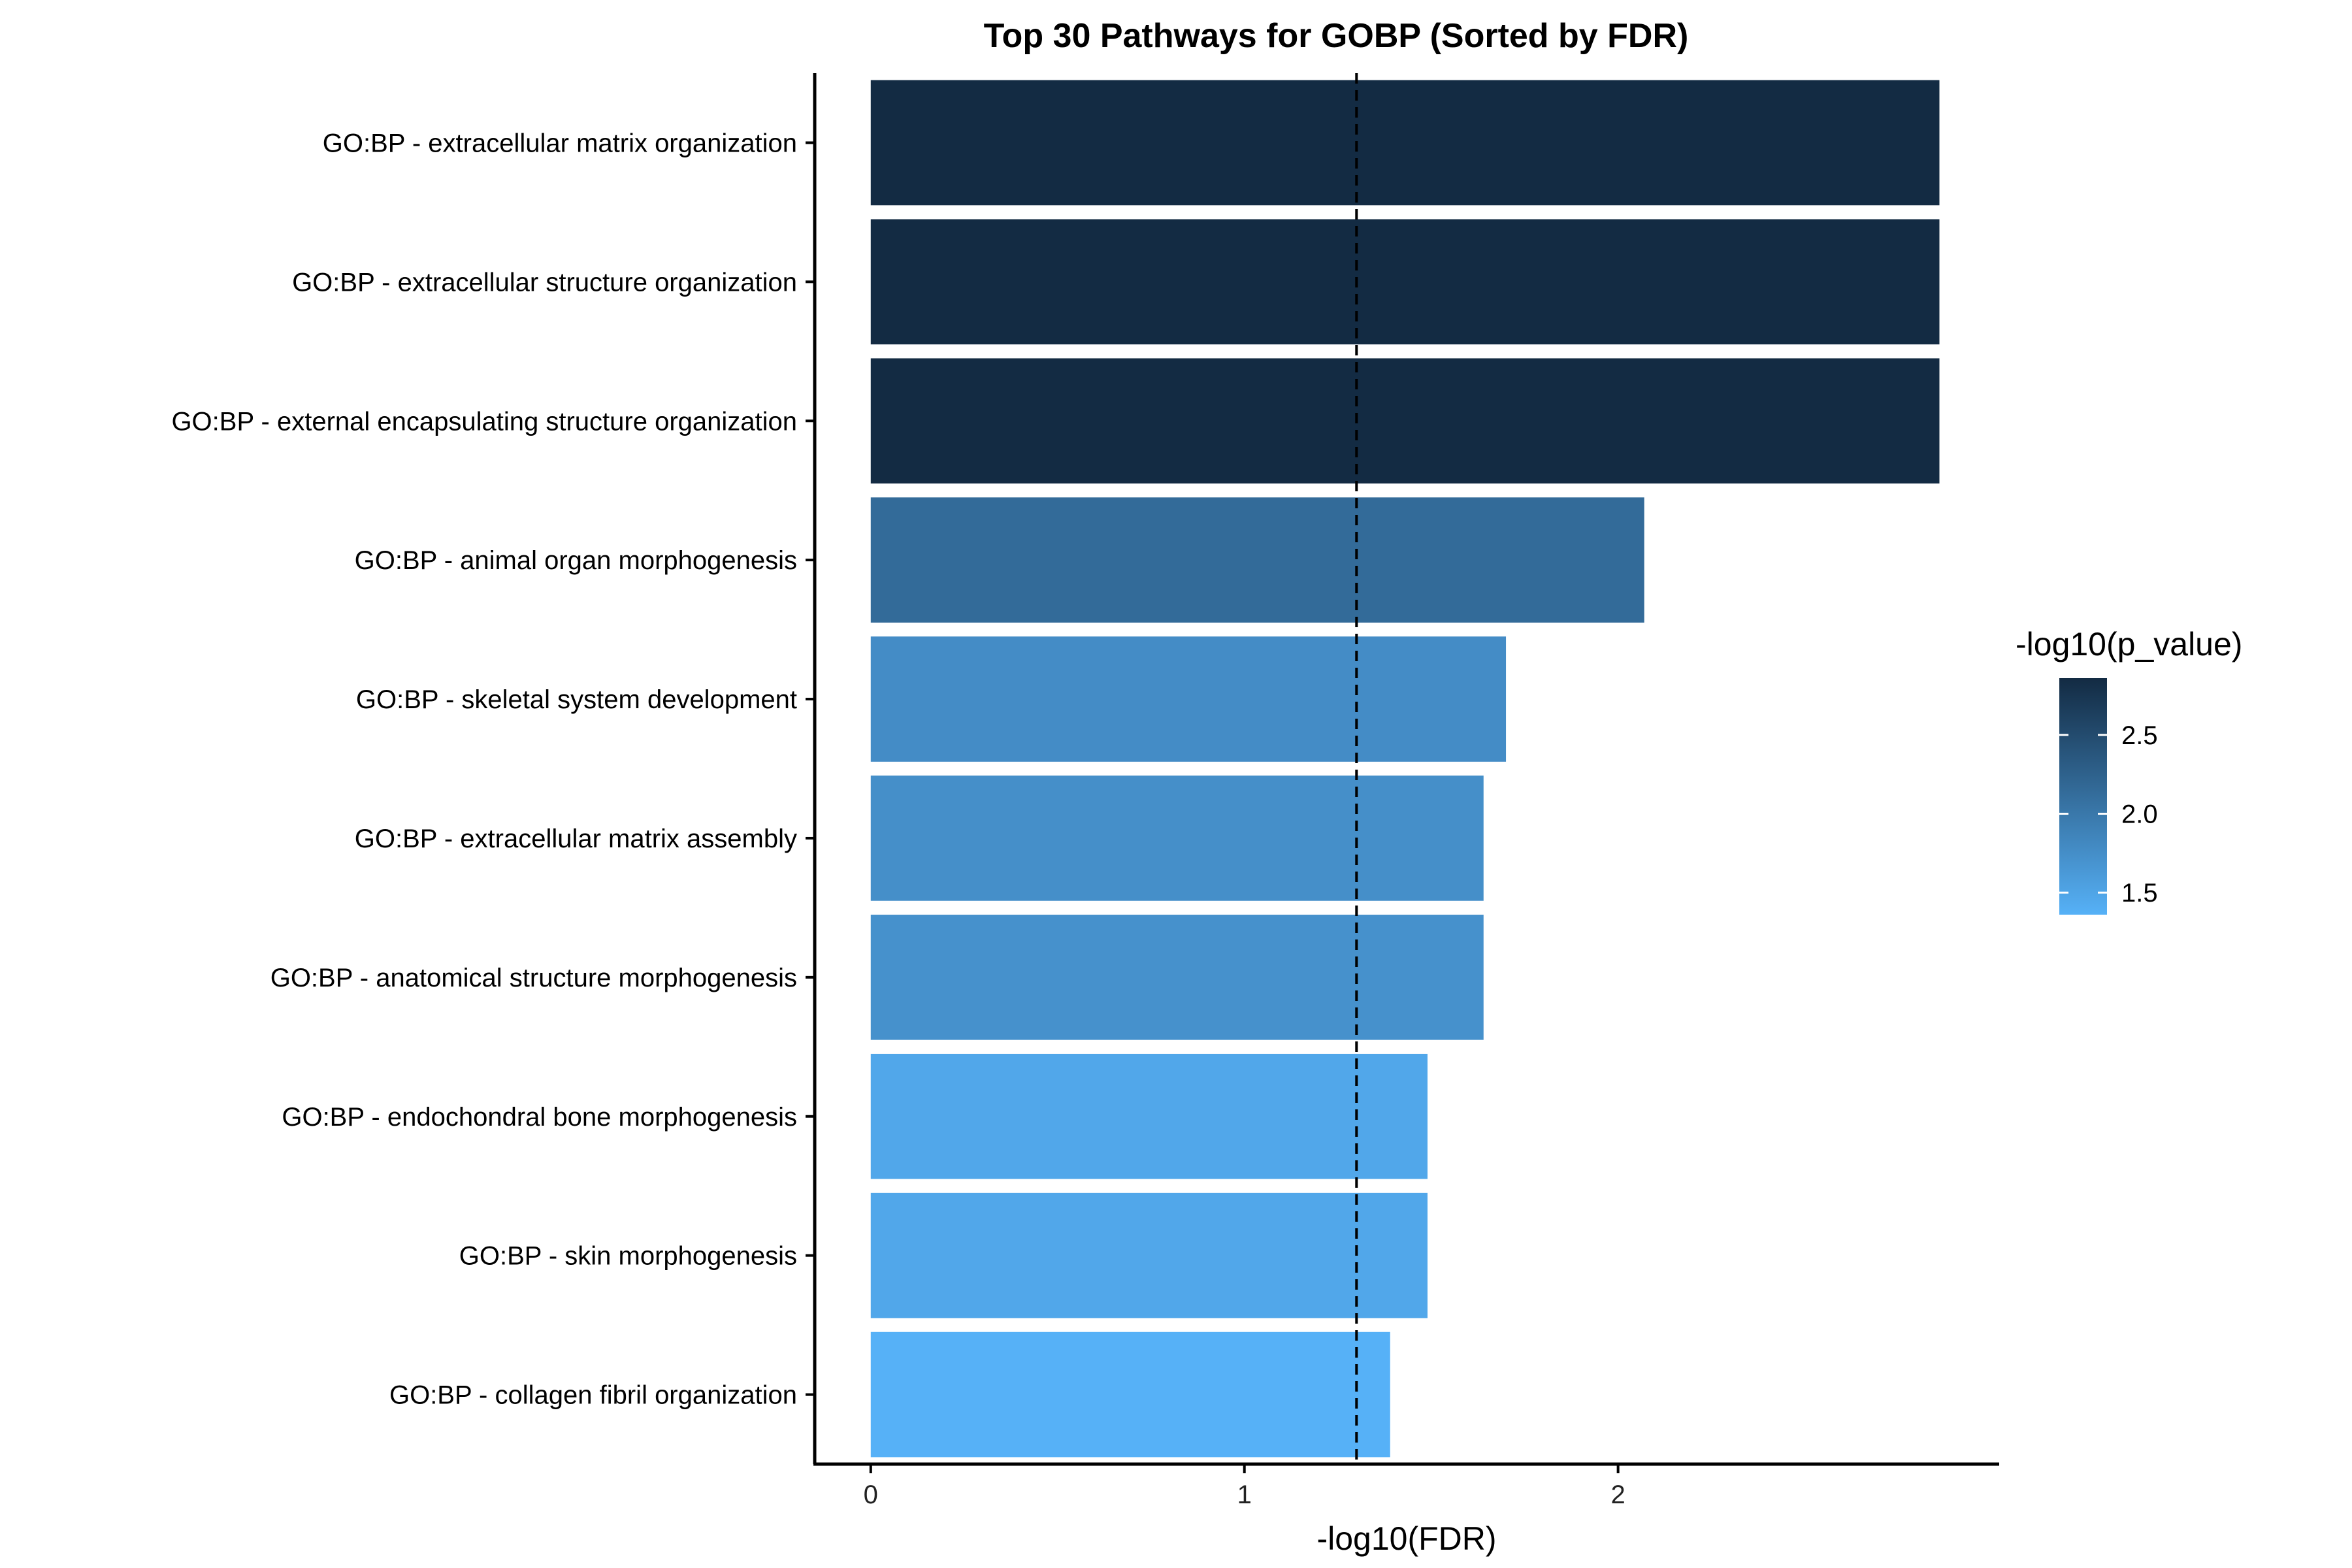  I want to click on x-tick-label: 0, so click(871, 1494).